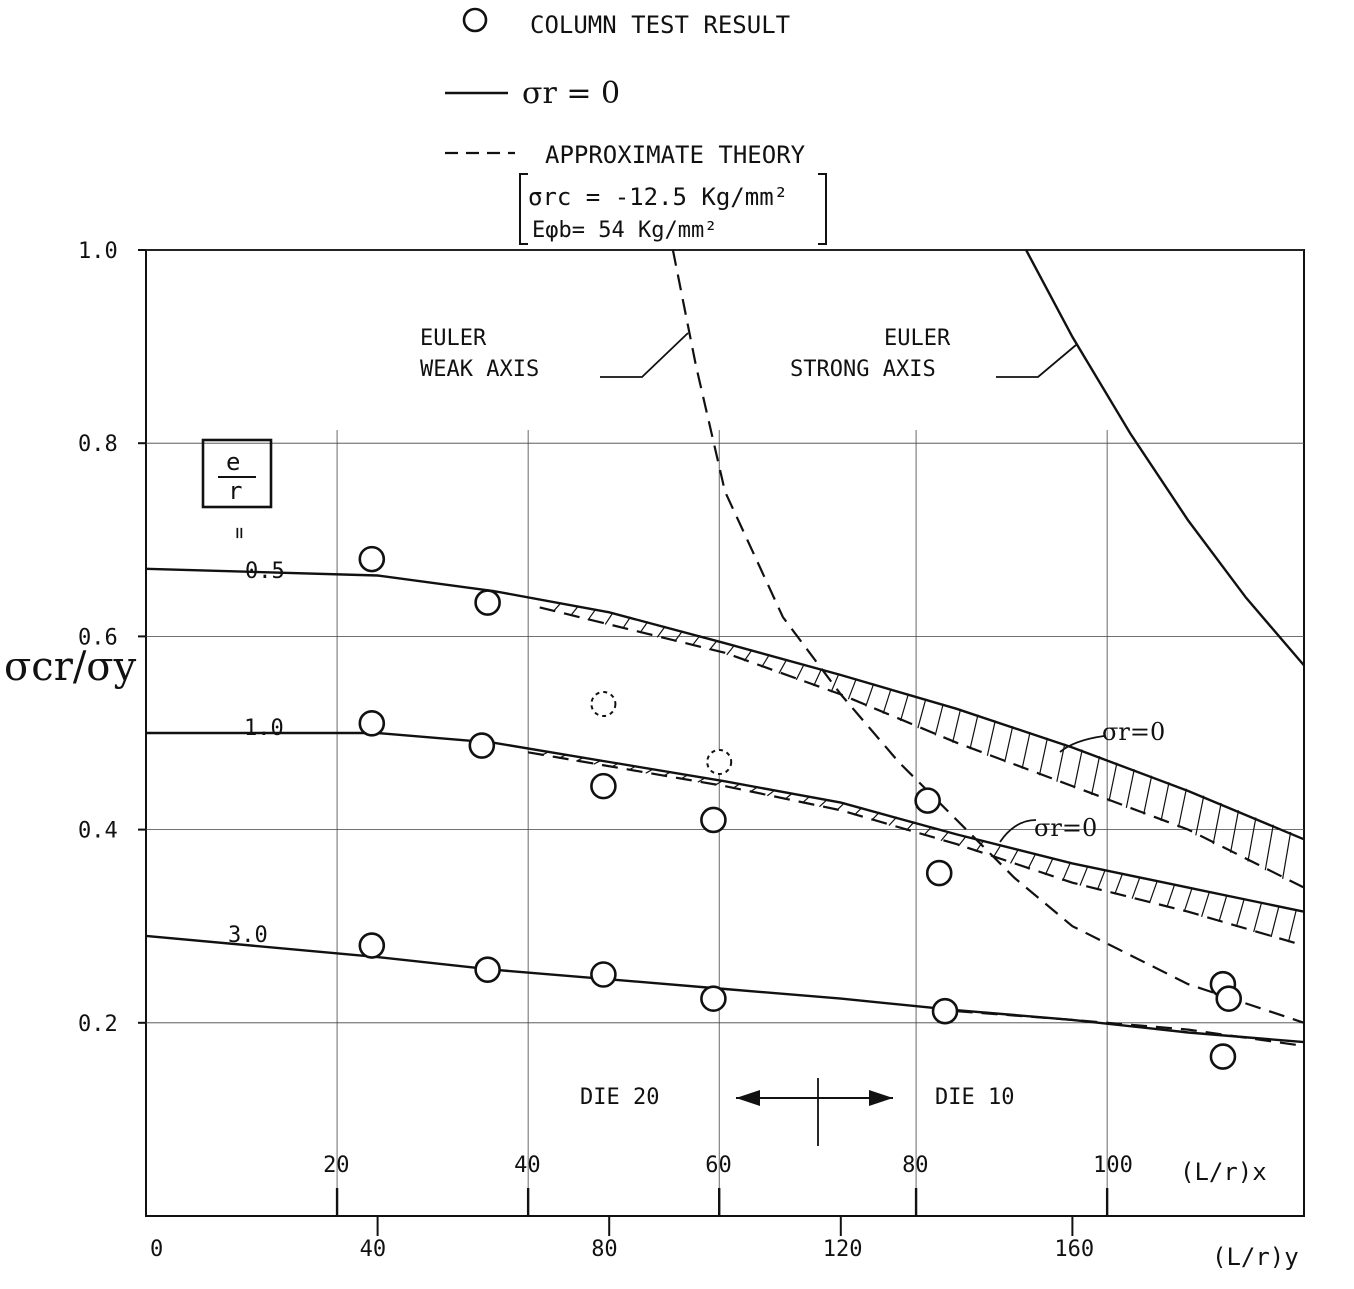 This screenshot has height=1289, width=1354. What do you see at coordinates (748, 1098) in the screenshot?
I see `die-arrow-left-icon` at bounding box center [748, 1098].